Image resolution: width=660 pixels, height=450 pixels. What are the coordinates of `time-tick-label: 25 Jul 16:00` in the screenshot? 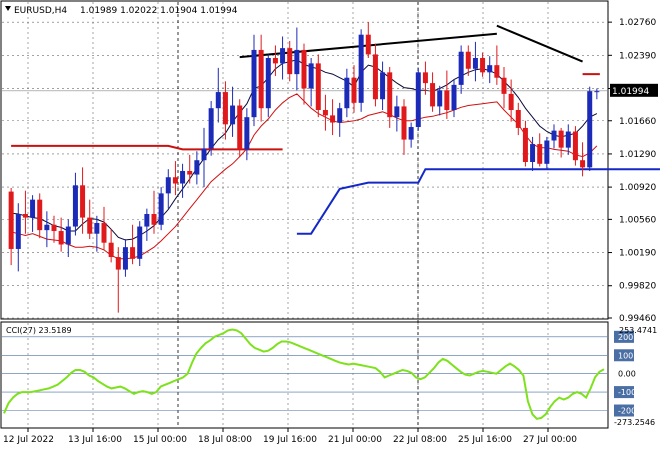 It's located at (485, 440).